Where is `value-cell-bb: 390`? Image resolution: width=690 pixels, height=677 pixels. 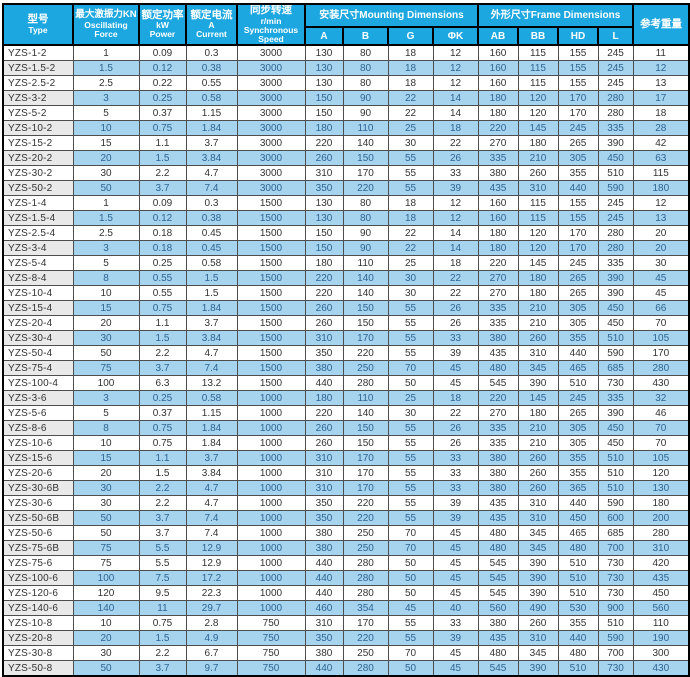 value-cell-bb: 390 is located at coordinates (538, 668).